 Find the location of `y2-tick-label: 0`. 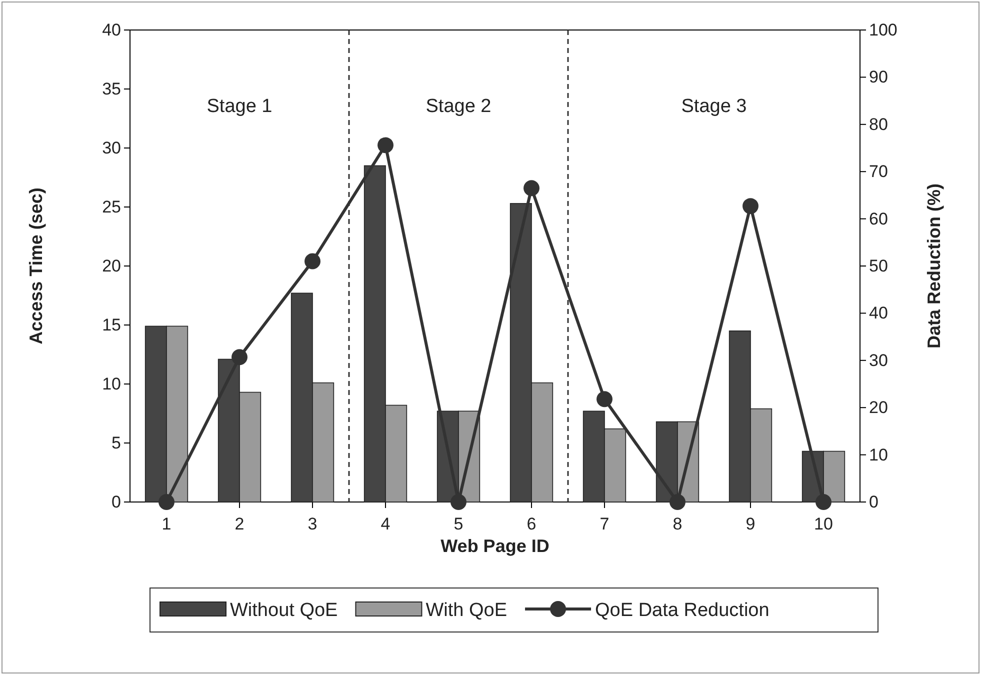

y2-tick-label: 0 is located at coordinates (873, 502).